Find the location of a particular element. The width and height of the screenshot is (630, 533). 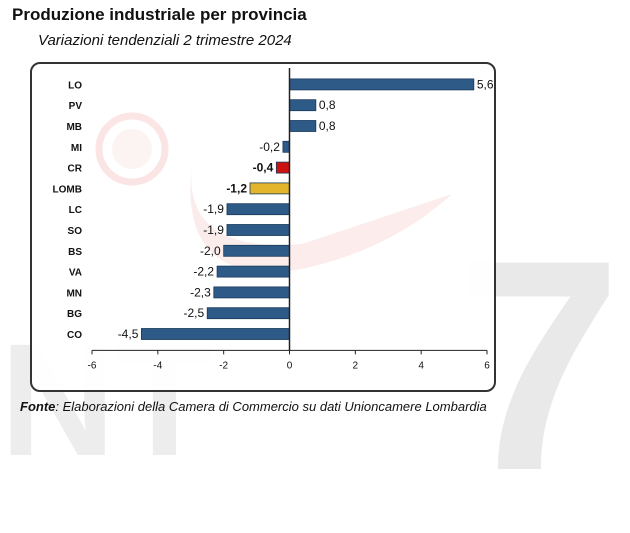

category-label-mn: MN is located at coordinates (74, 293).